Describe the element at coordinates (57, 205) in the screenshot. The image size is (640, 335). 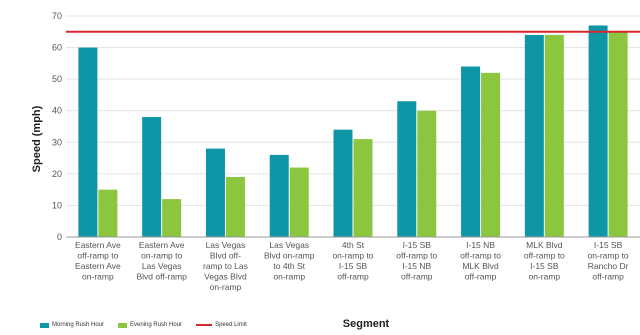
I see `y-tick-label: 10` at that location.